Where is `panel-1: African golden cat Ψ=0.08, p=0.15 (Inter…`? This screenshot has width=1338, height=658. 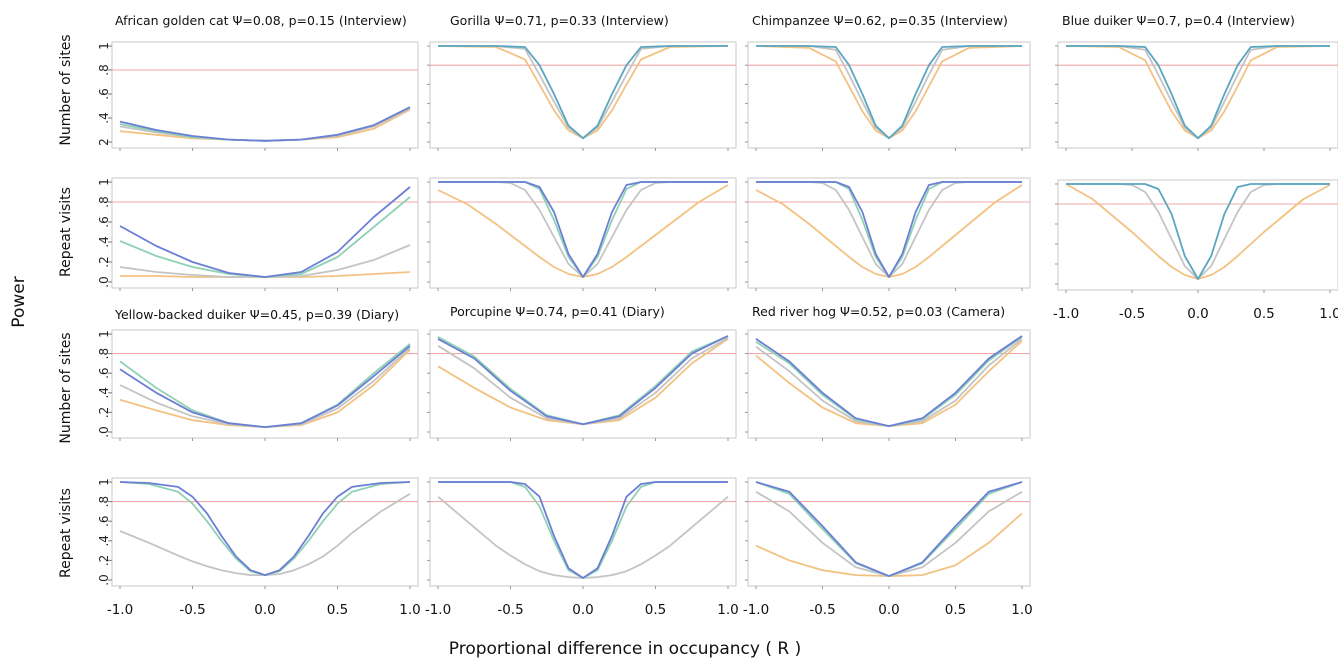 panel-1: African golden cat Ψ=0.08, p=0.15 (Inter… is located at coordinates (258, 82).